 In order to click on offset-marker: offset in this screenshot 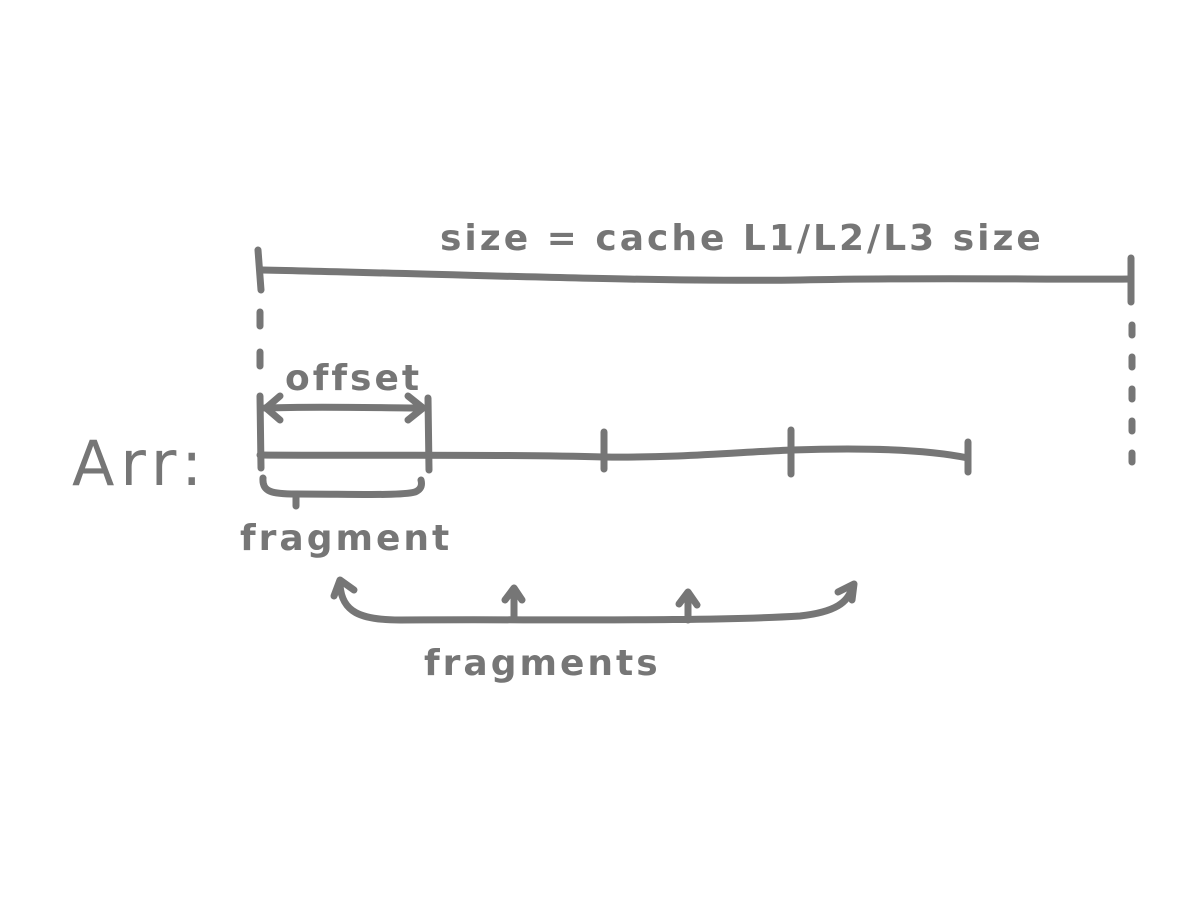, I will do `click(344, 391)`.